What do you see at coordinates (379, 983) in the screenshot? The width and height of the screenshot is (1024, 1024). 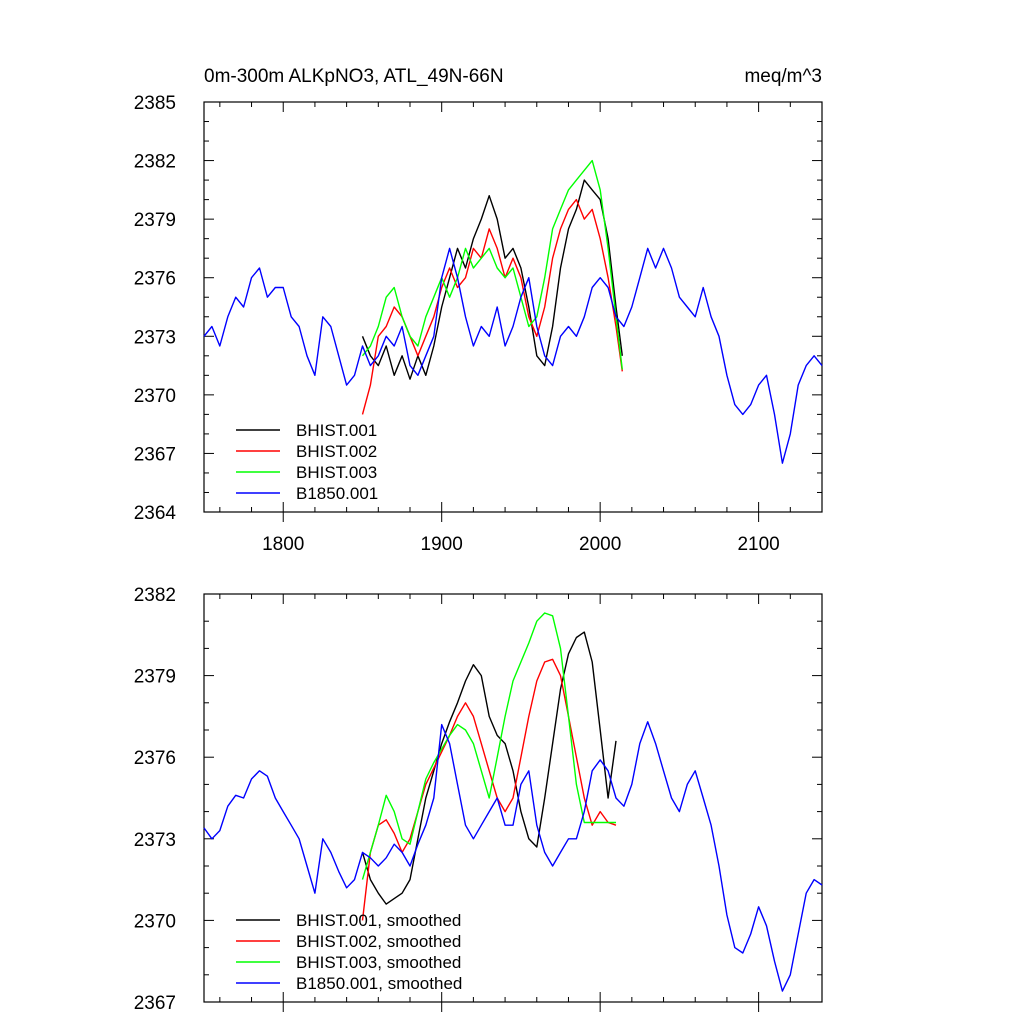 I see `legend-label: B1850.001, smoothed` at bounding box center [379, 983].